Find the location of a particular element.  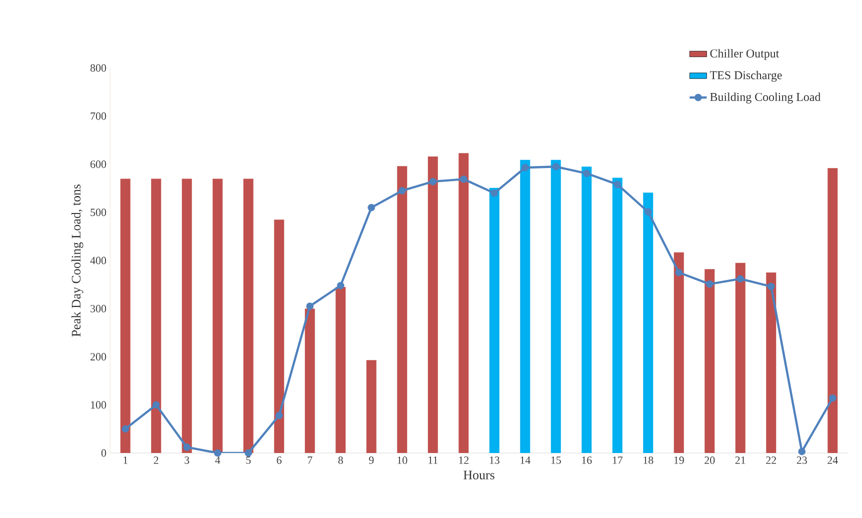

y-tick-label: 700 is located at coordinates (98, 116).